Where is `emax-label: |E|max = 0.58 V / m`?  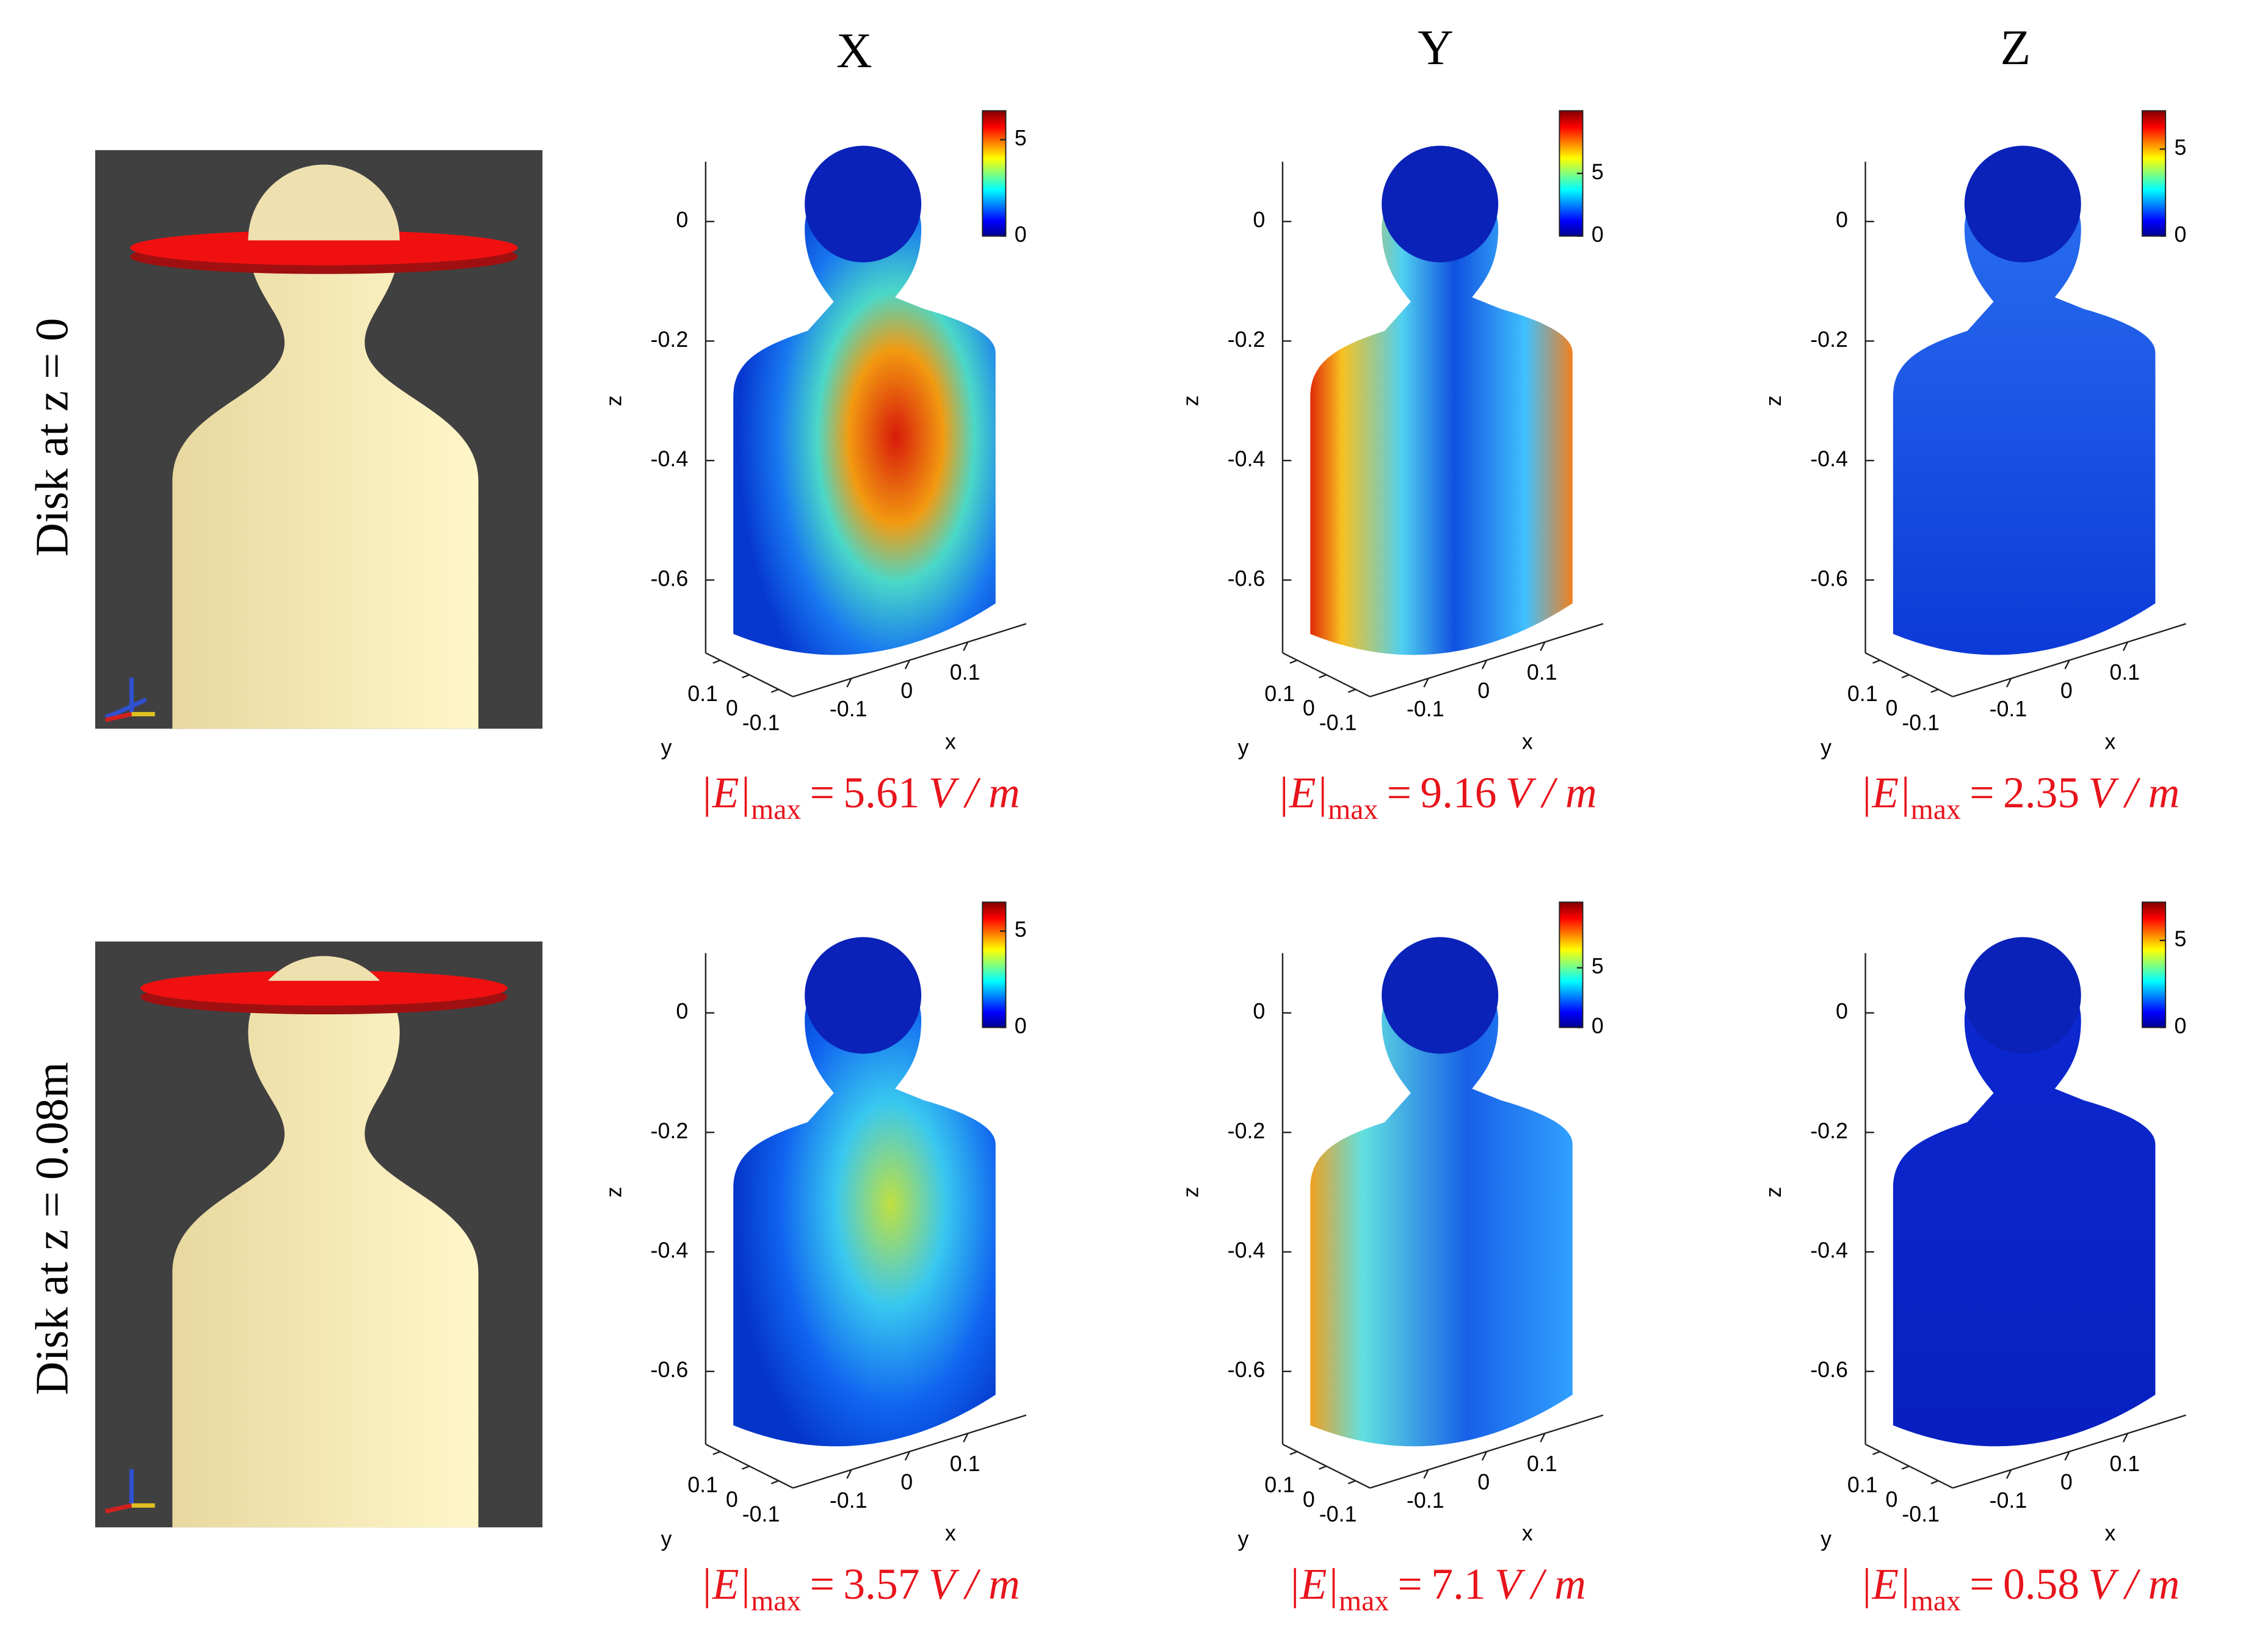 emax-label: |E|max = 0.58 V / m is located at coordinates (2020, 1588).